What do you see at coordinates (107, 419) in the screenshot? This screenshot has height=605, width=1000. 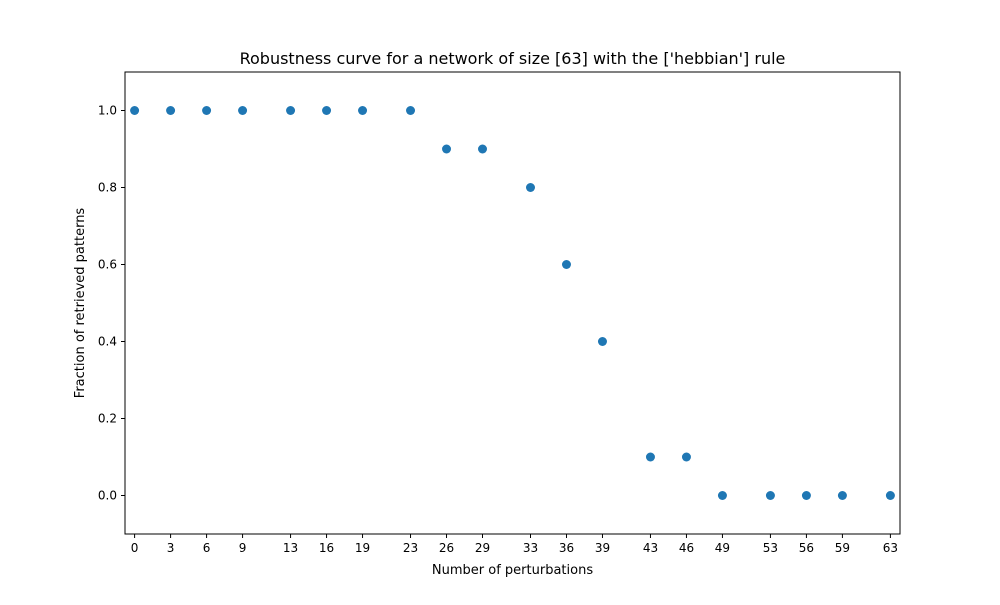 I see `y-tick-label: 0.2` at bounding box center [107, 419].